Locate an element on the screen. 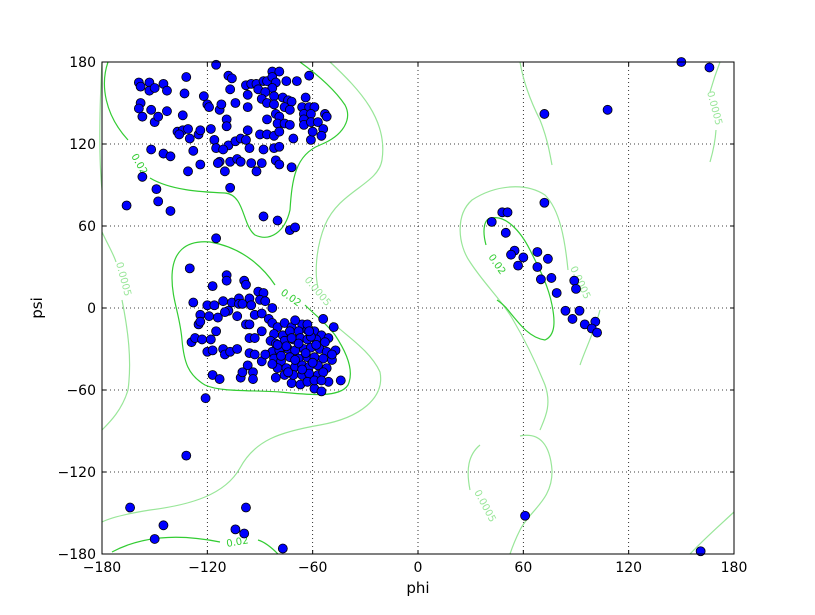  y-tick-label: 0 is located at coordinates (91, 309).